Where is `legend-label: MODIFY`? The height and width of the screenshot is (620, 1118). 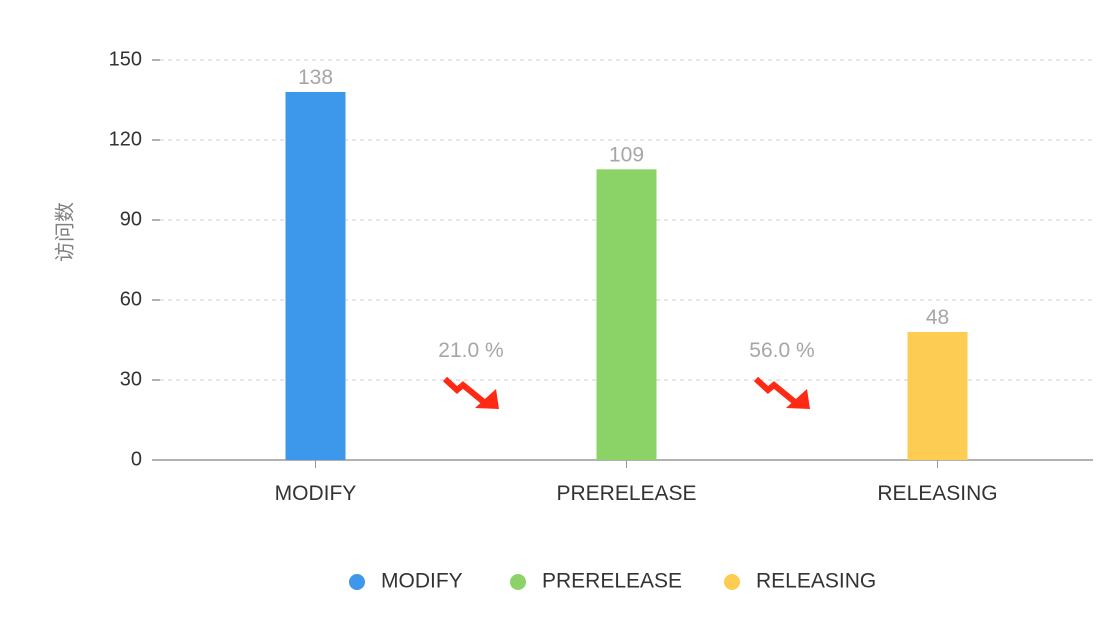 legend-label: MODIFY is located at coordinates (422, 581).